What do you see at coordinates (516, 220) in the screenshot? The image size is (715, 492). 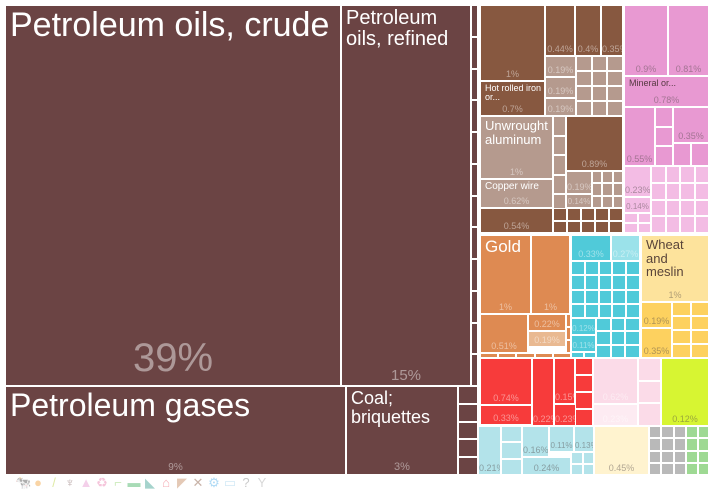 I see `treemap-tile: 0.54%` at bounding box center [516, 220].